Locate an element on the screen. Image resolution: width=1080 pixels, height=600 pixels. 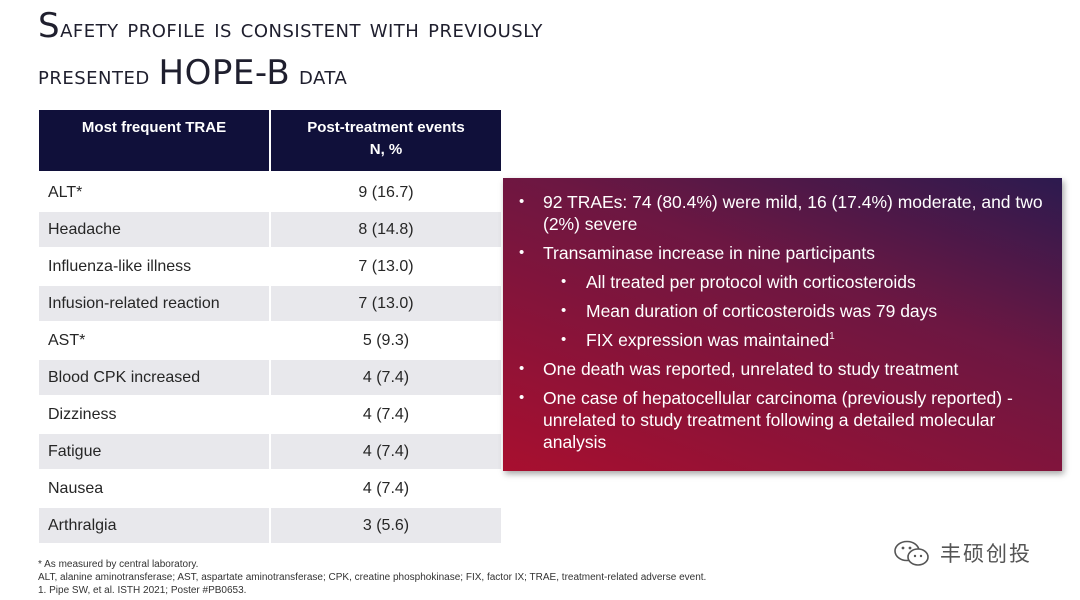
table-row: ALT* 9 (16.7) is located at coordinates (270, 191).